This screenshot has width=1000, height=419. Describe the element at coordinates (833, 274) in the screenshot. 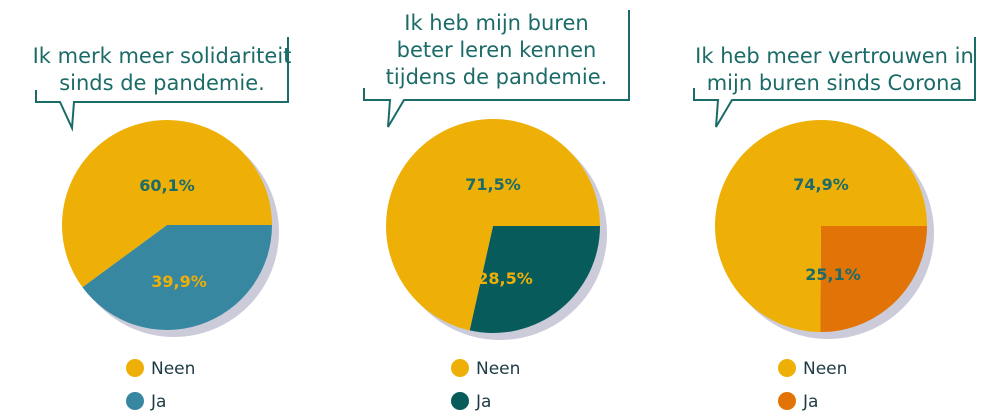

I see `slice-label-ja: 25,1%` at that location.